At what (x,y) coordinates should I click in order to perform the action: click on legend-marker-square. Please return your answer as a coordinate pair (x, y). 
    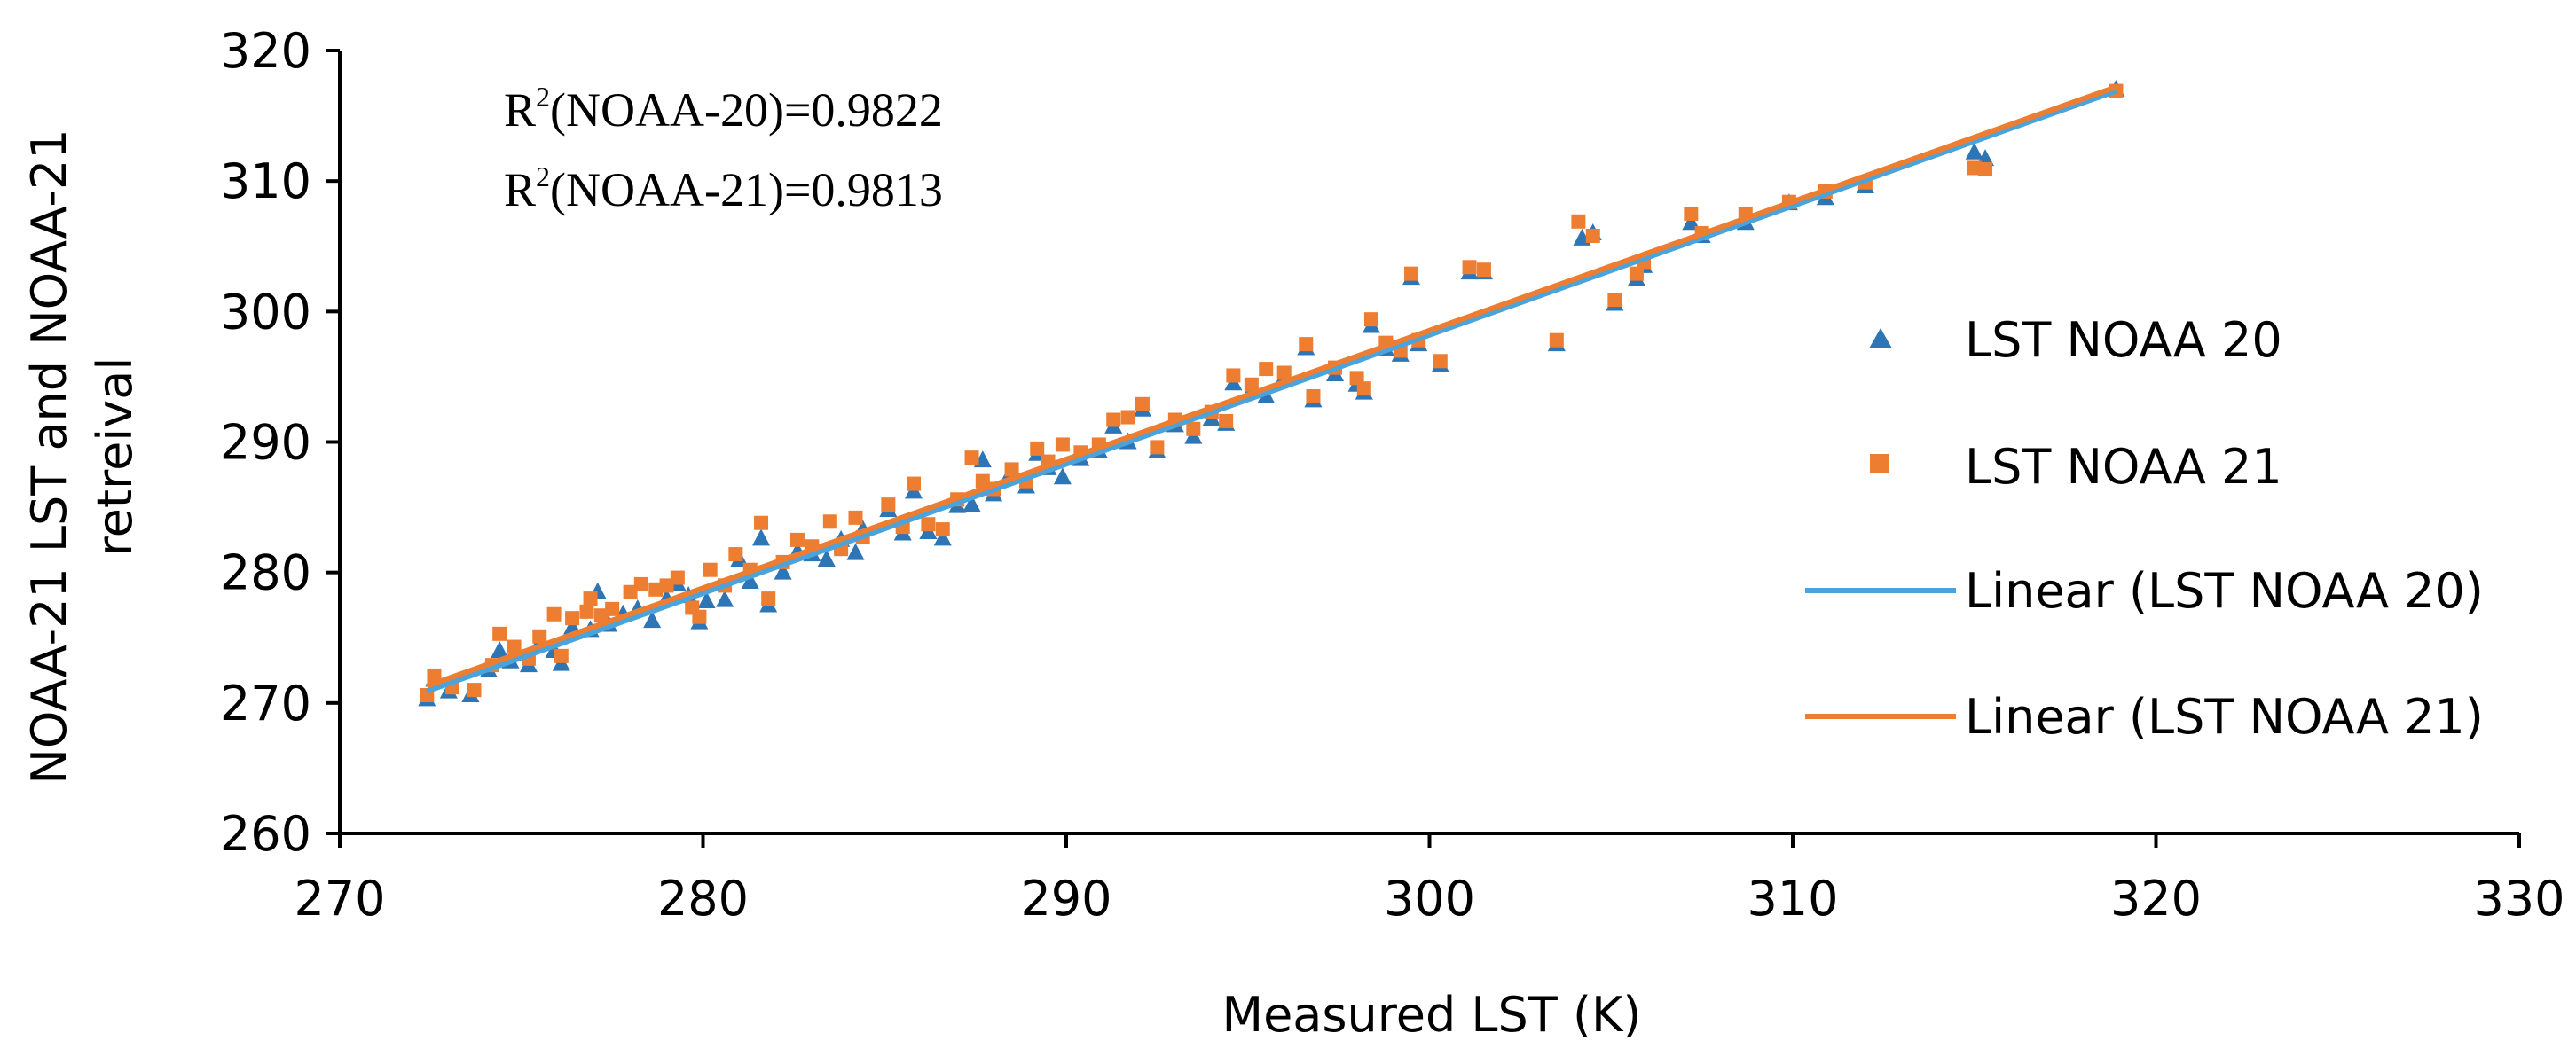
    Looking at the image, I should click on (1879, 463).